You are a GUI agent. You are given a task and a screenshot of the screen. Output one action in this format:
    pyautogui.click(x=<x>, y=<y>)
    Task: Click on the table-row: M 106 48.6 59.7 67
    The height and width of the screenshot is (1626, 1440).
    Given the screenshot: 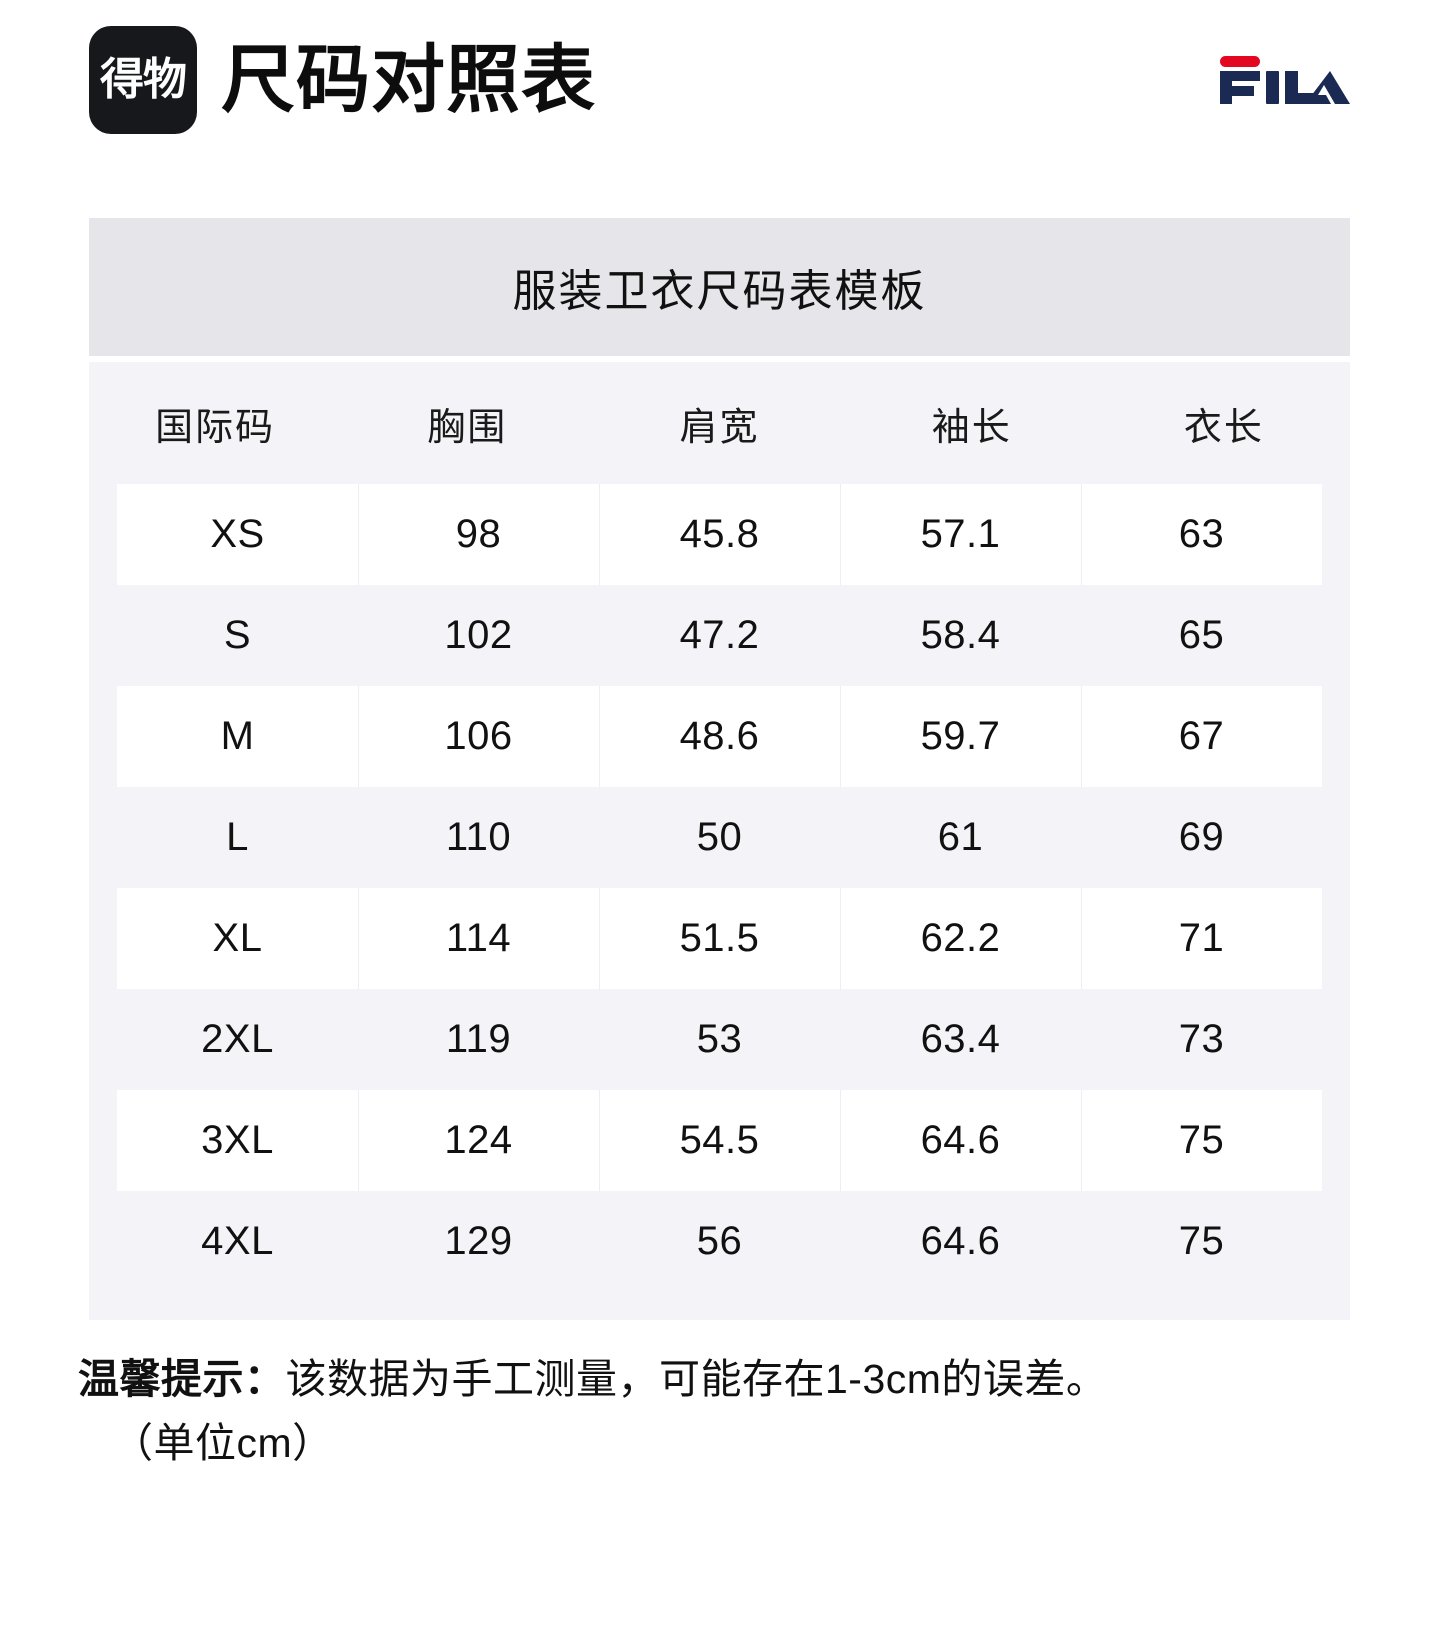 What is the action you would take?
    pyautogui.click(x=719, y=736)
    